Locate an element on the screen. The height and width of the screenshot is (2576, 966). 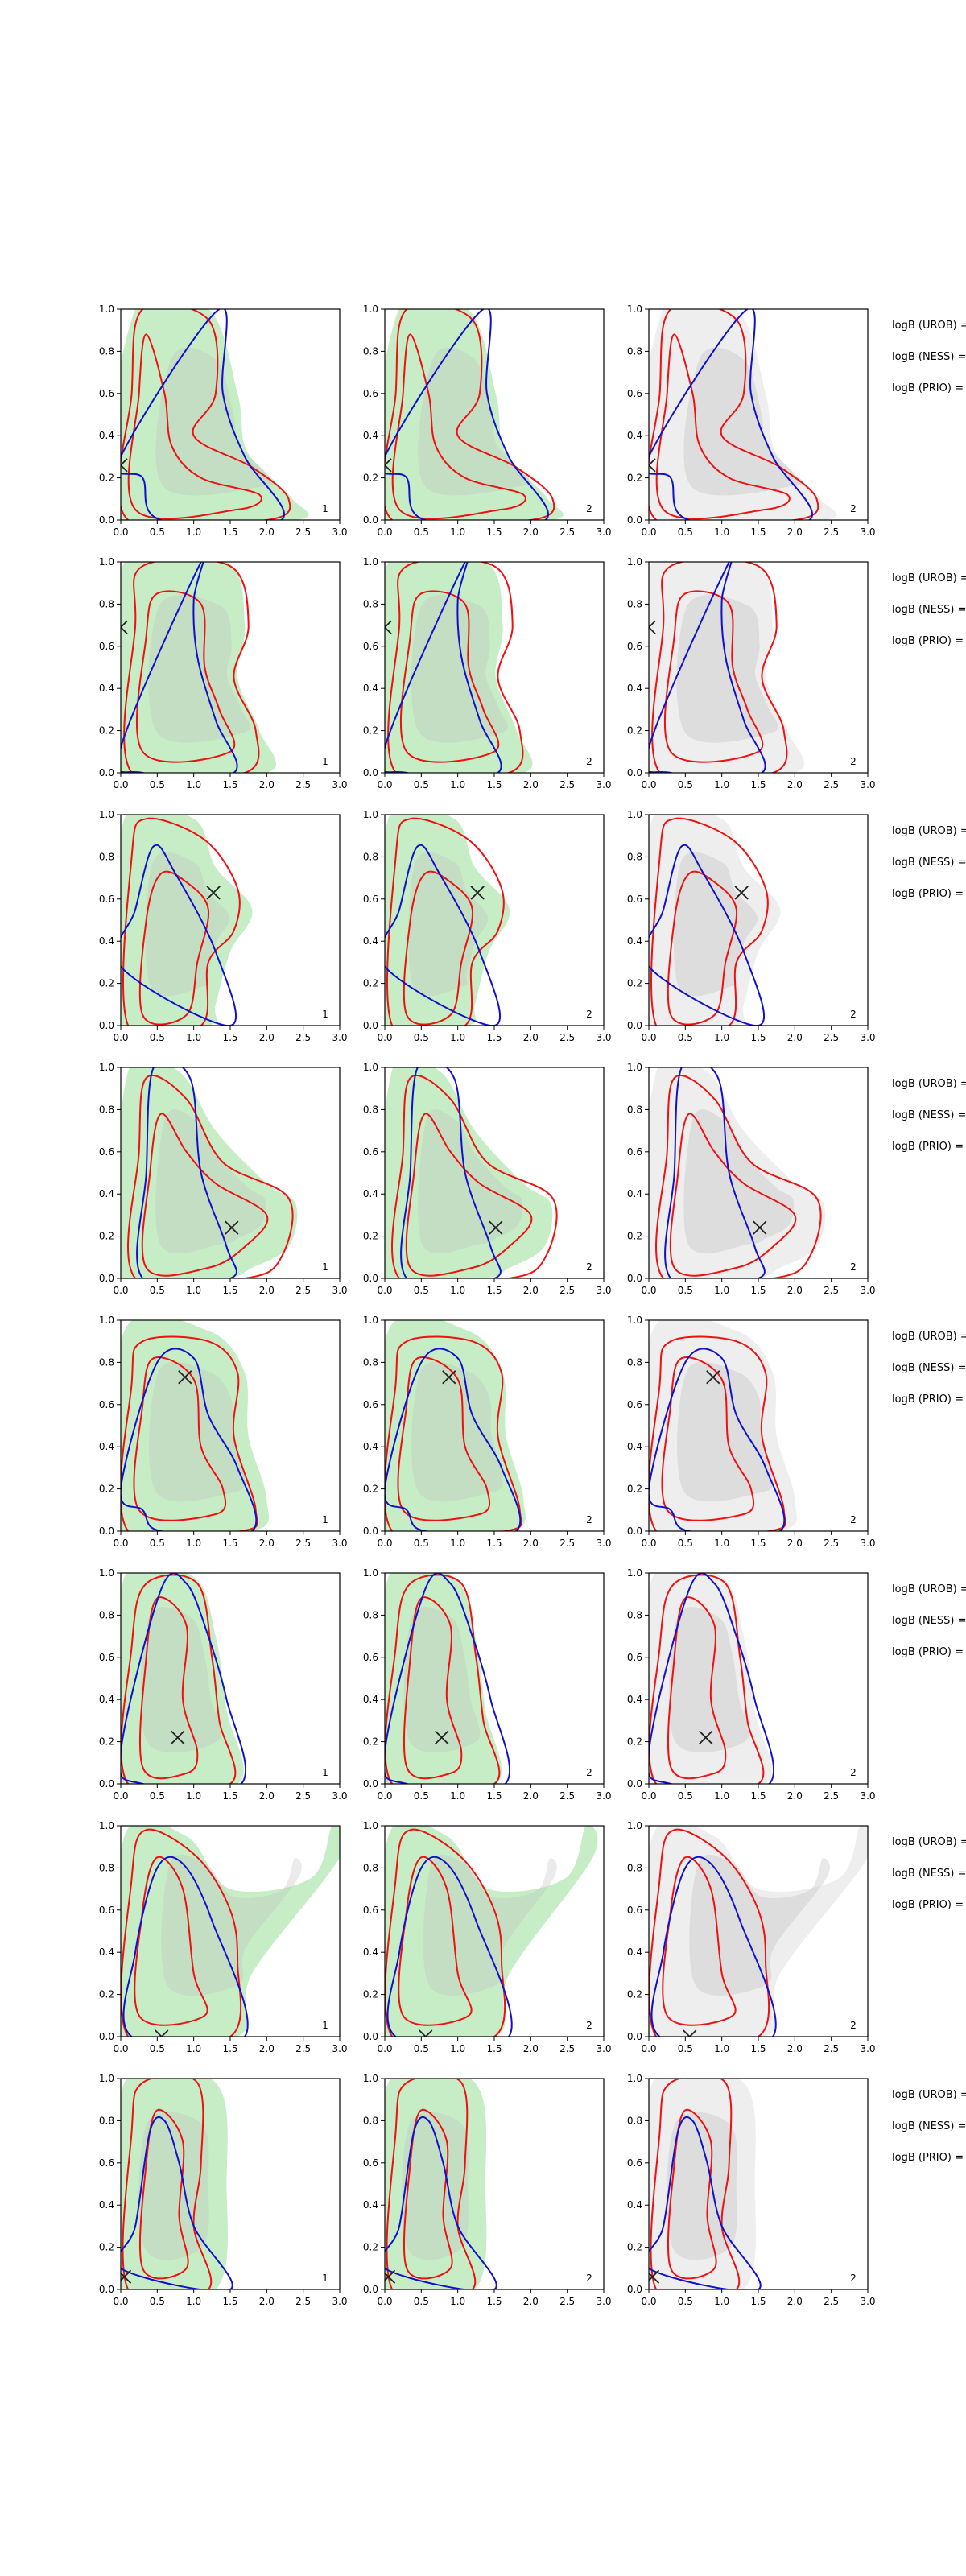
panel-r5-c1: 0.0 0.5 1.0 1.5 2.0 2.5 3.0 0.0 0.2 0.4 0.6 0.8 1.0 1 is located at coordinates (223, 1432).